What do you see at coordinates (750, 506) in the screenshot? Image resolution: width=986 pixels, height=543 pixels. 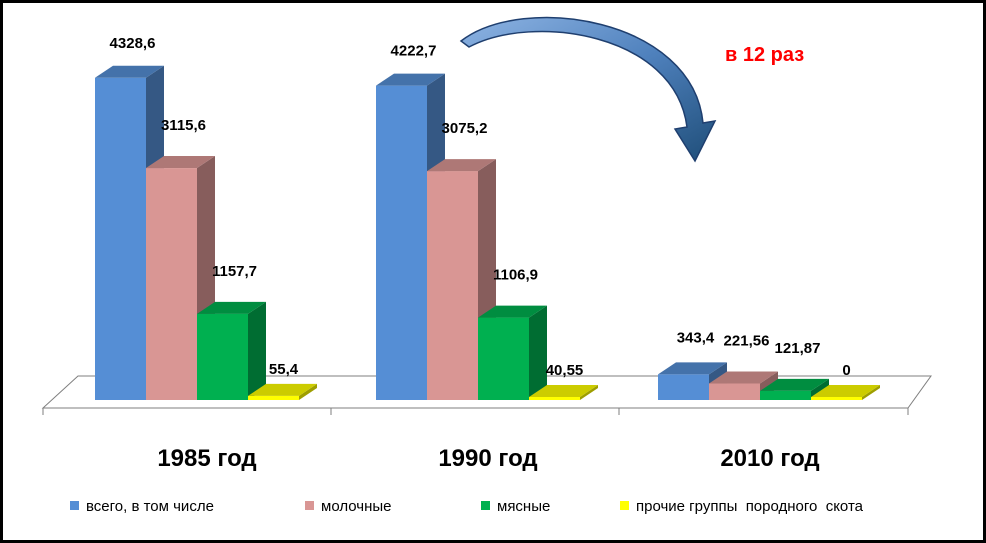 I see `legend-label: прочие группы породного скота` at bounding box center [750, 506].